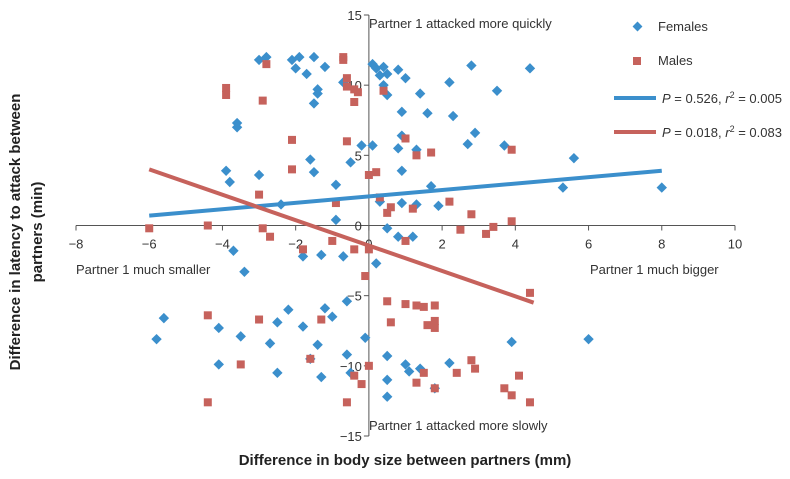  What do you see at coordinates (661, 244) in the screenshot?
I see `x-tick-label: 8` at bounding box center [661, 244].